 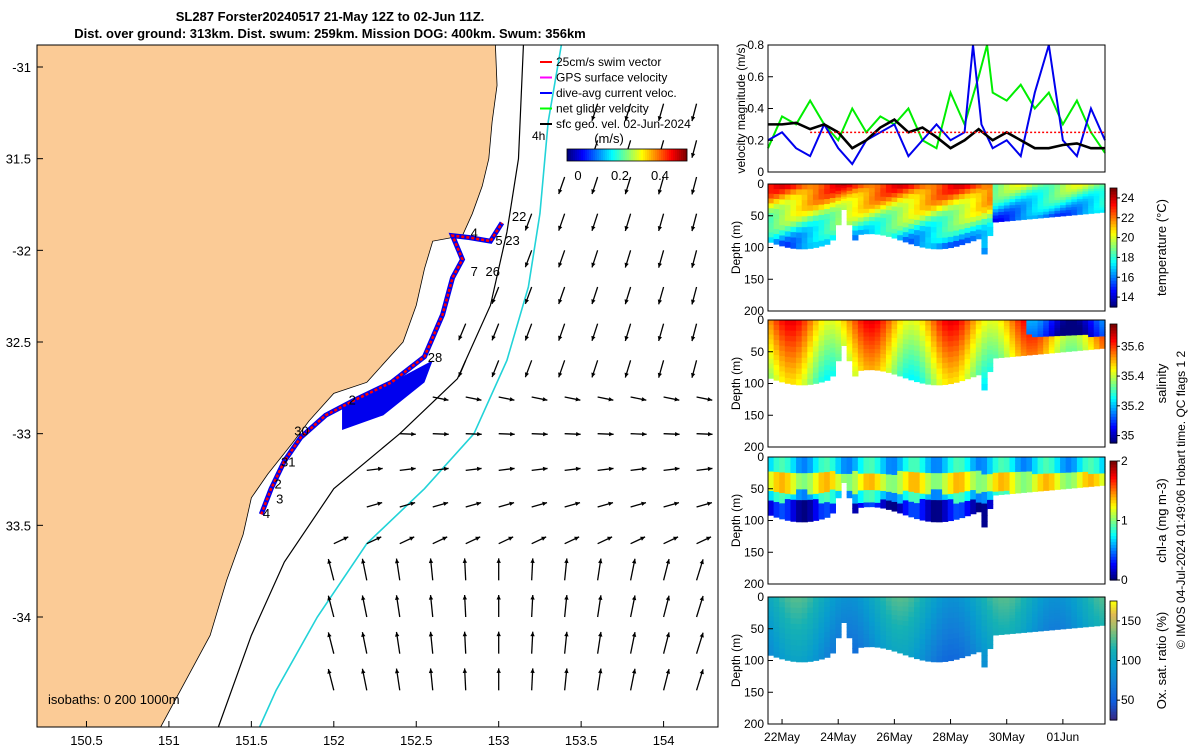 I want to click on section-colorbar-tick-label: 14, so click(x=1128, y=297).